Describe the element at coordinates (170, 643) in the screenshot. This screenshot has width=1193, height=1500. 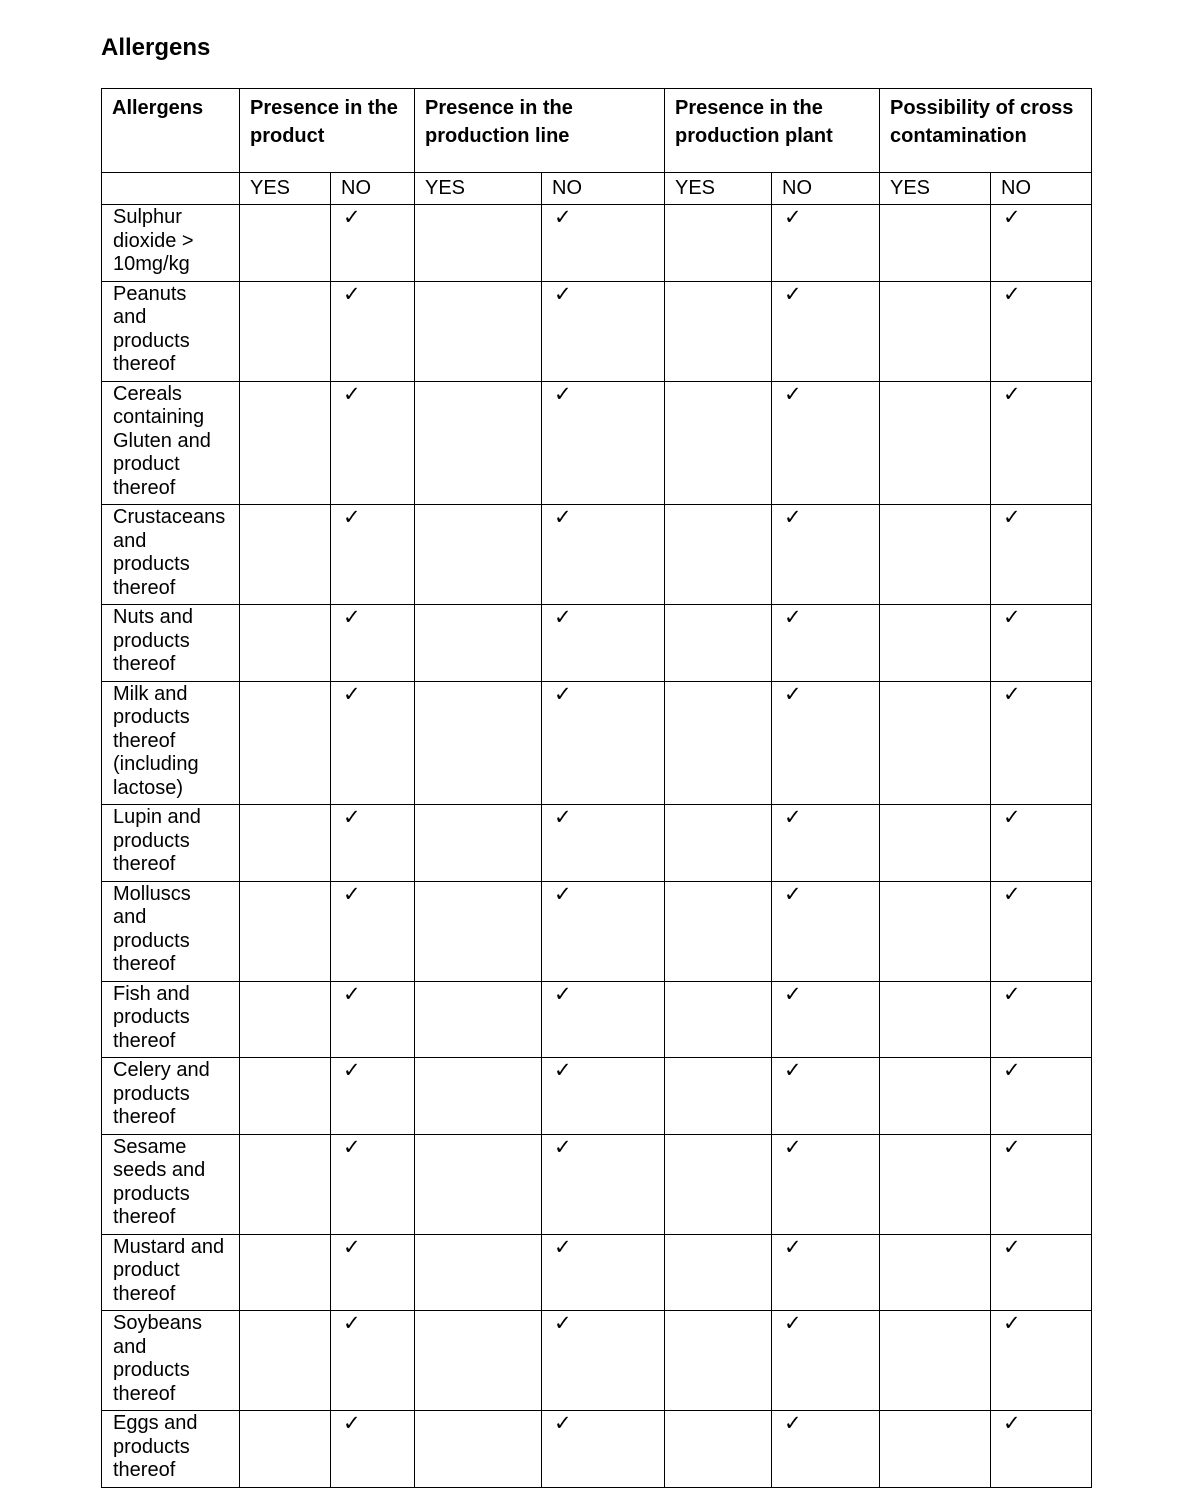
I see `allergen-name-cell: Nuts and products thereof` at that location.